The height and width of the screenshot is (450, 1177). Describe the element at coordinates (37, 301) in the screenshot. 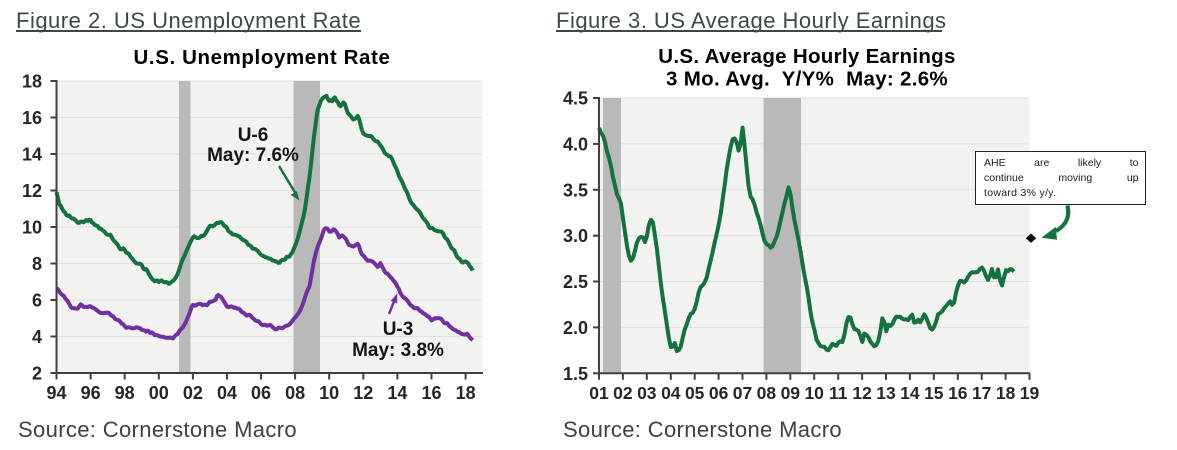

I see `svg-text: 6` at that location.